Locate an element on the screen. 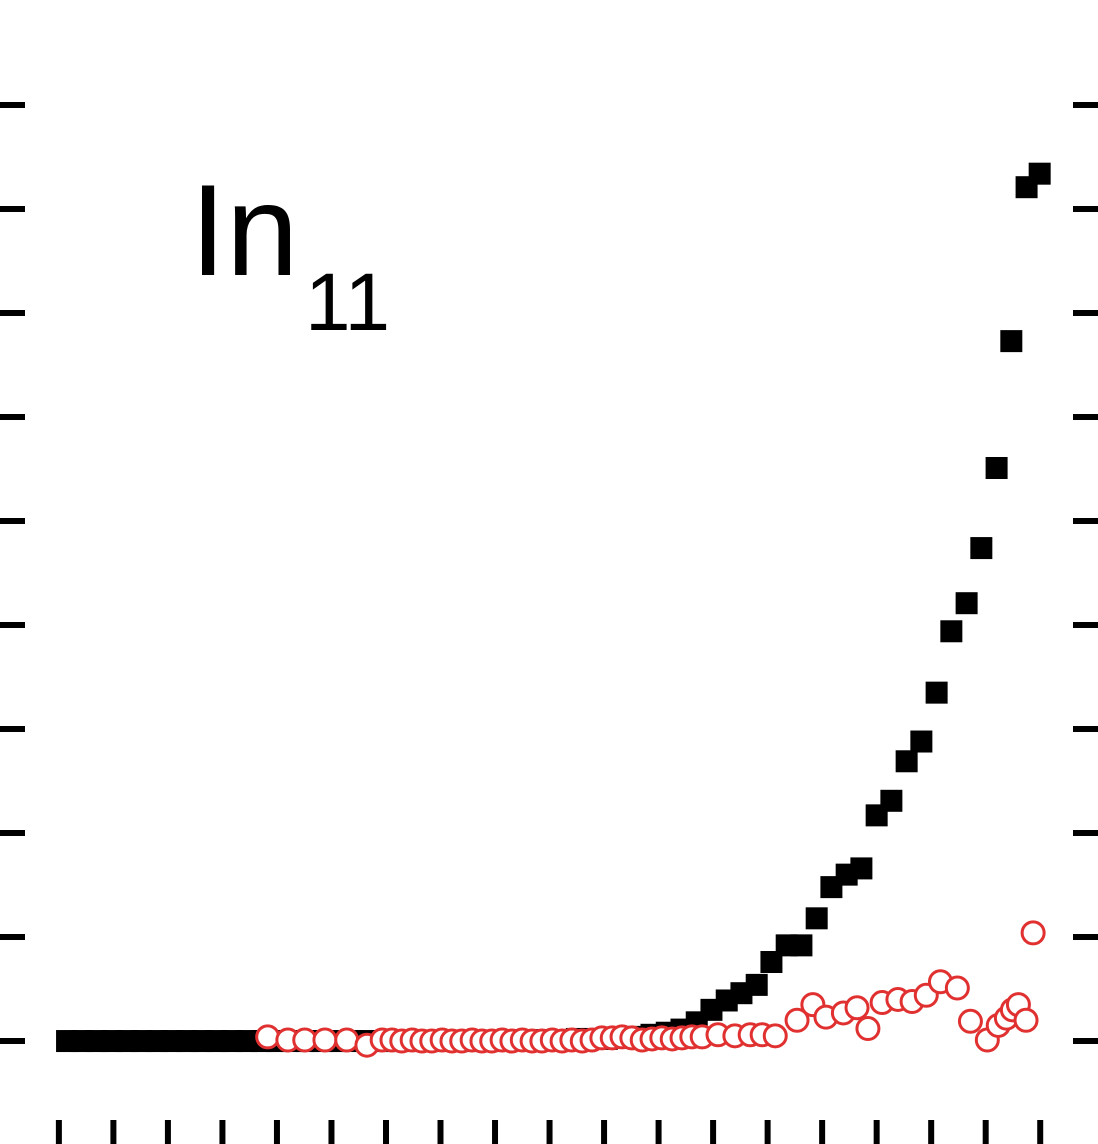  annotation-subscript: 11 is located at coordinates (347, 302).